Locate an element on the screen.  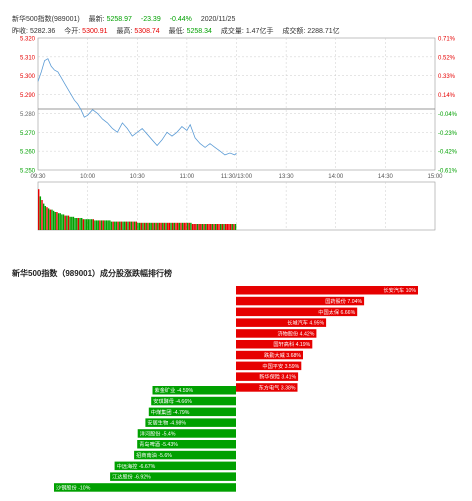
time-tick-label: 11:00 is located at coordinates (187, 177).